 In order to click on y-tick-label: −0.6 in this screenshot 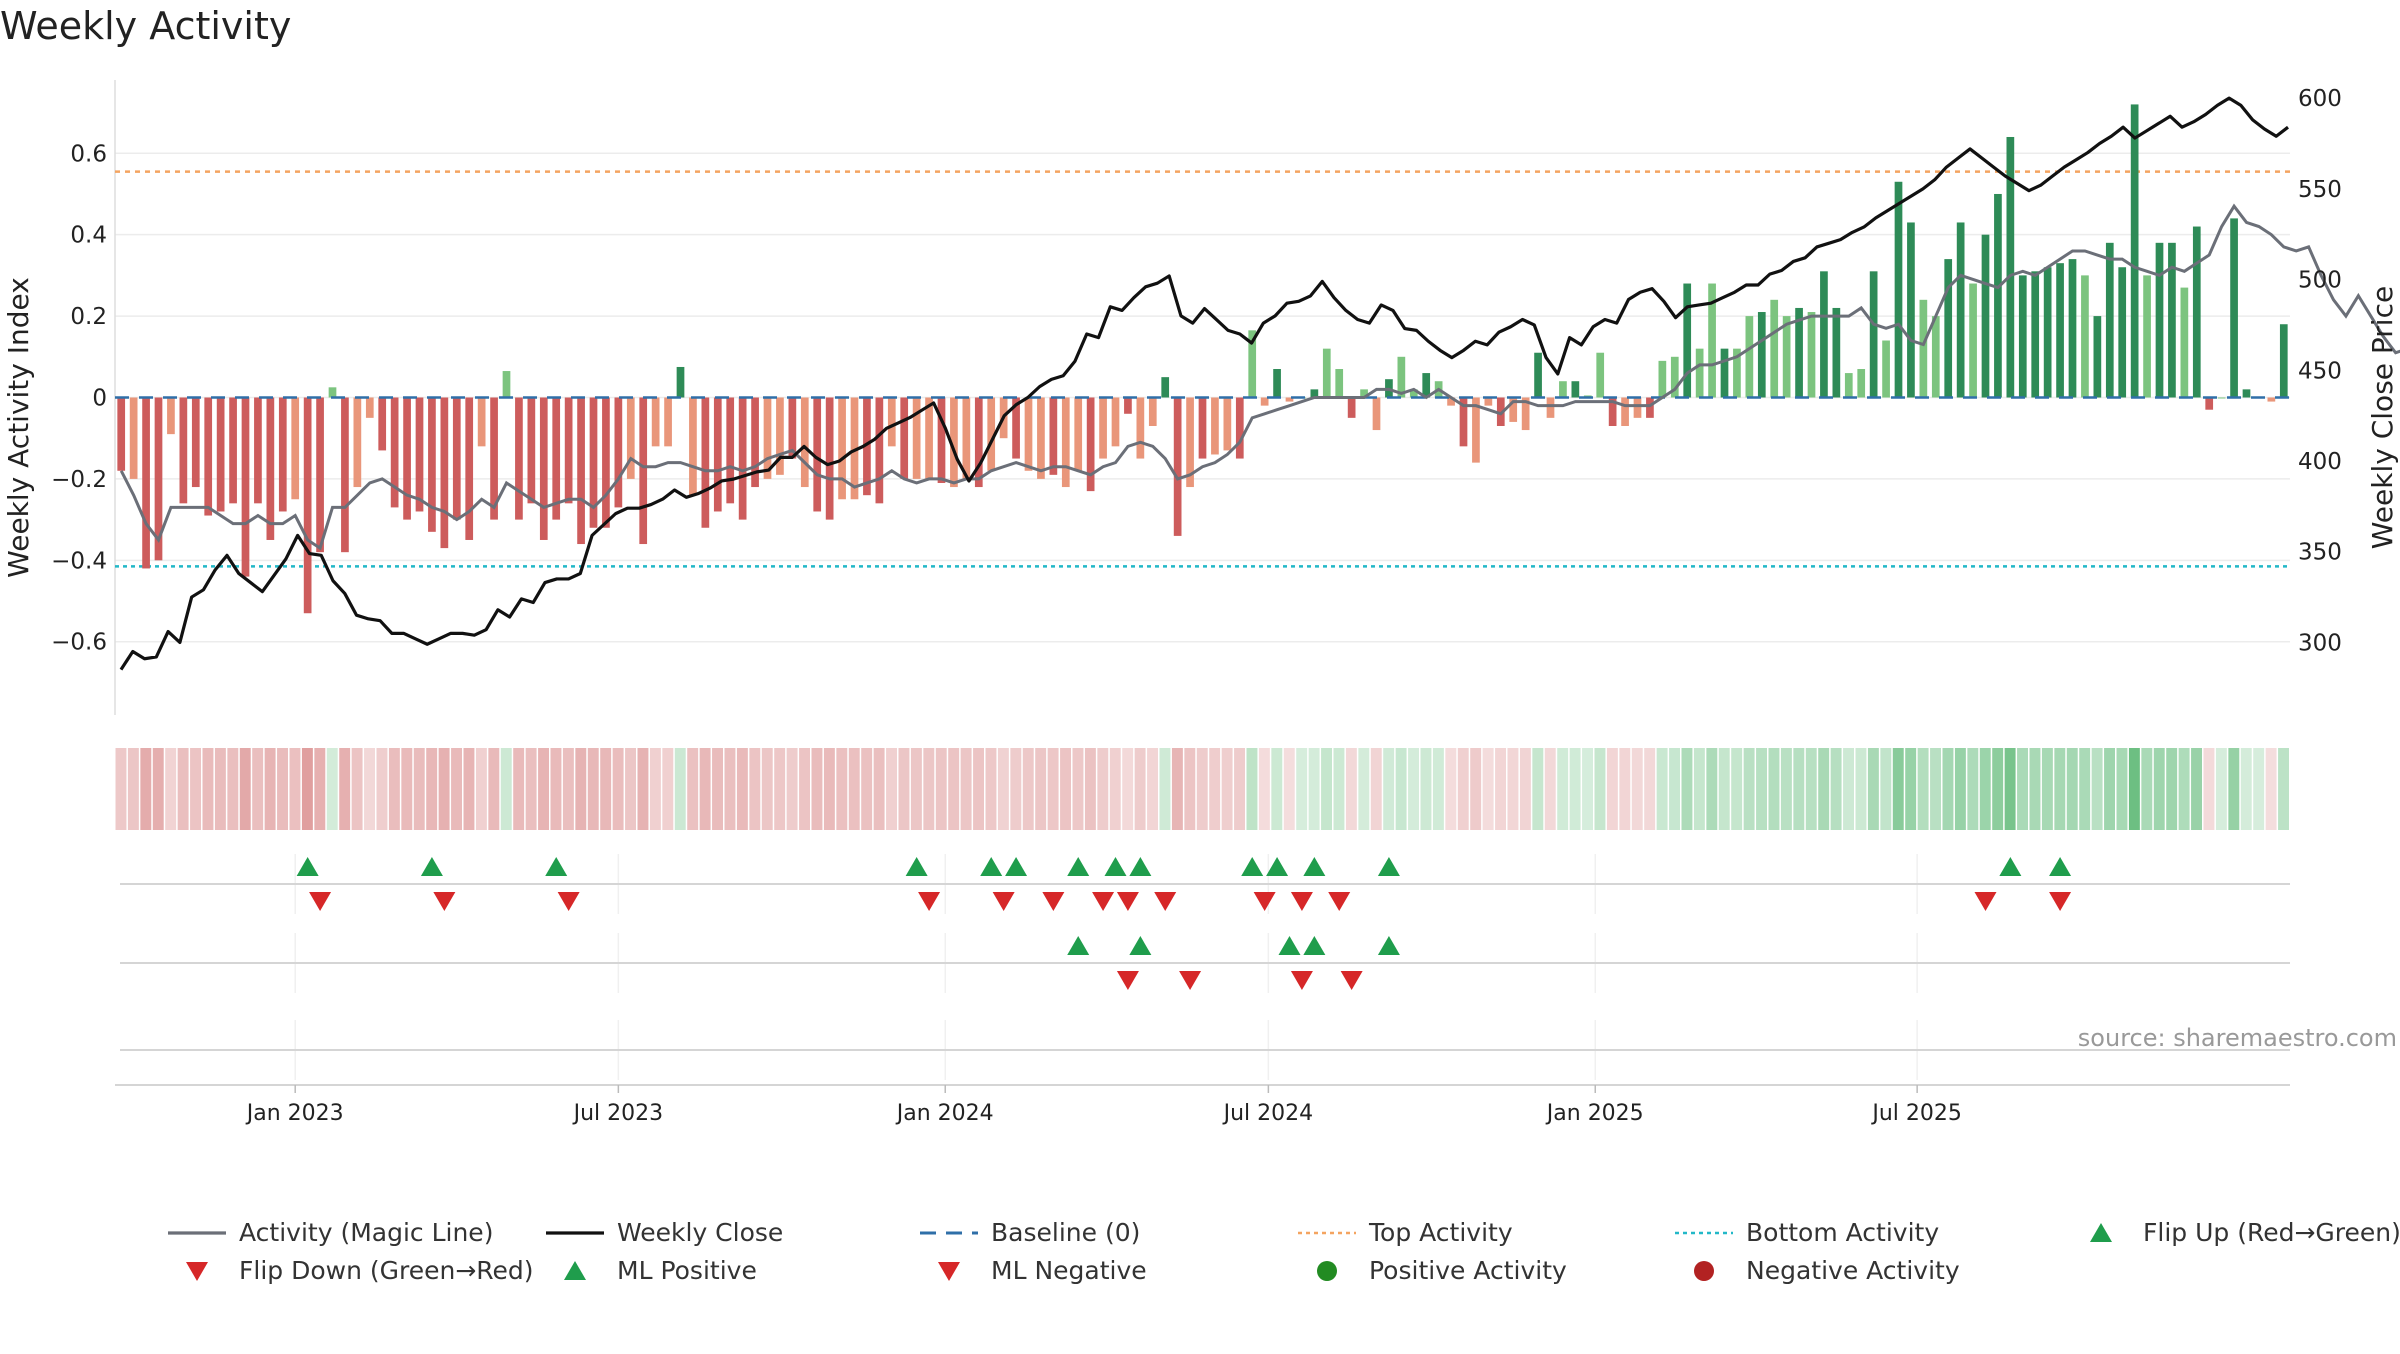, I will do `click(79, 643)`.